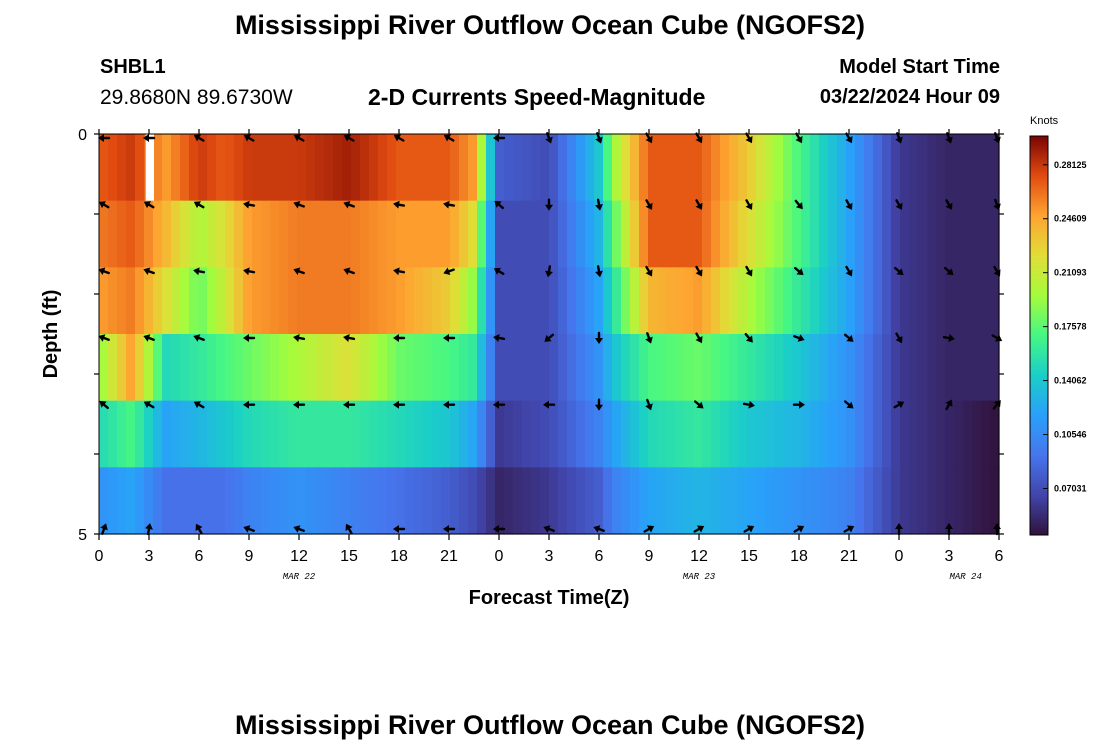 The height and width of the screenshot is (750, 1100). What do you see at coordinates (299, 556) in the screenshot?
I see `x-tick-label: 12` at bounding box center [299, 556].